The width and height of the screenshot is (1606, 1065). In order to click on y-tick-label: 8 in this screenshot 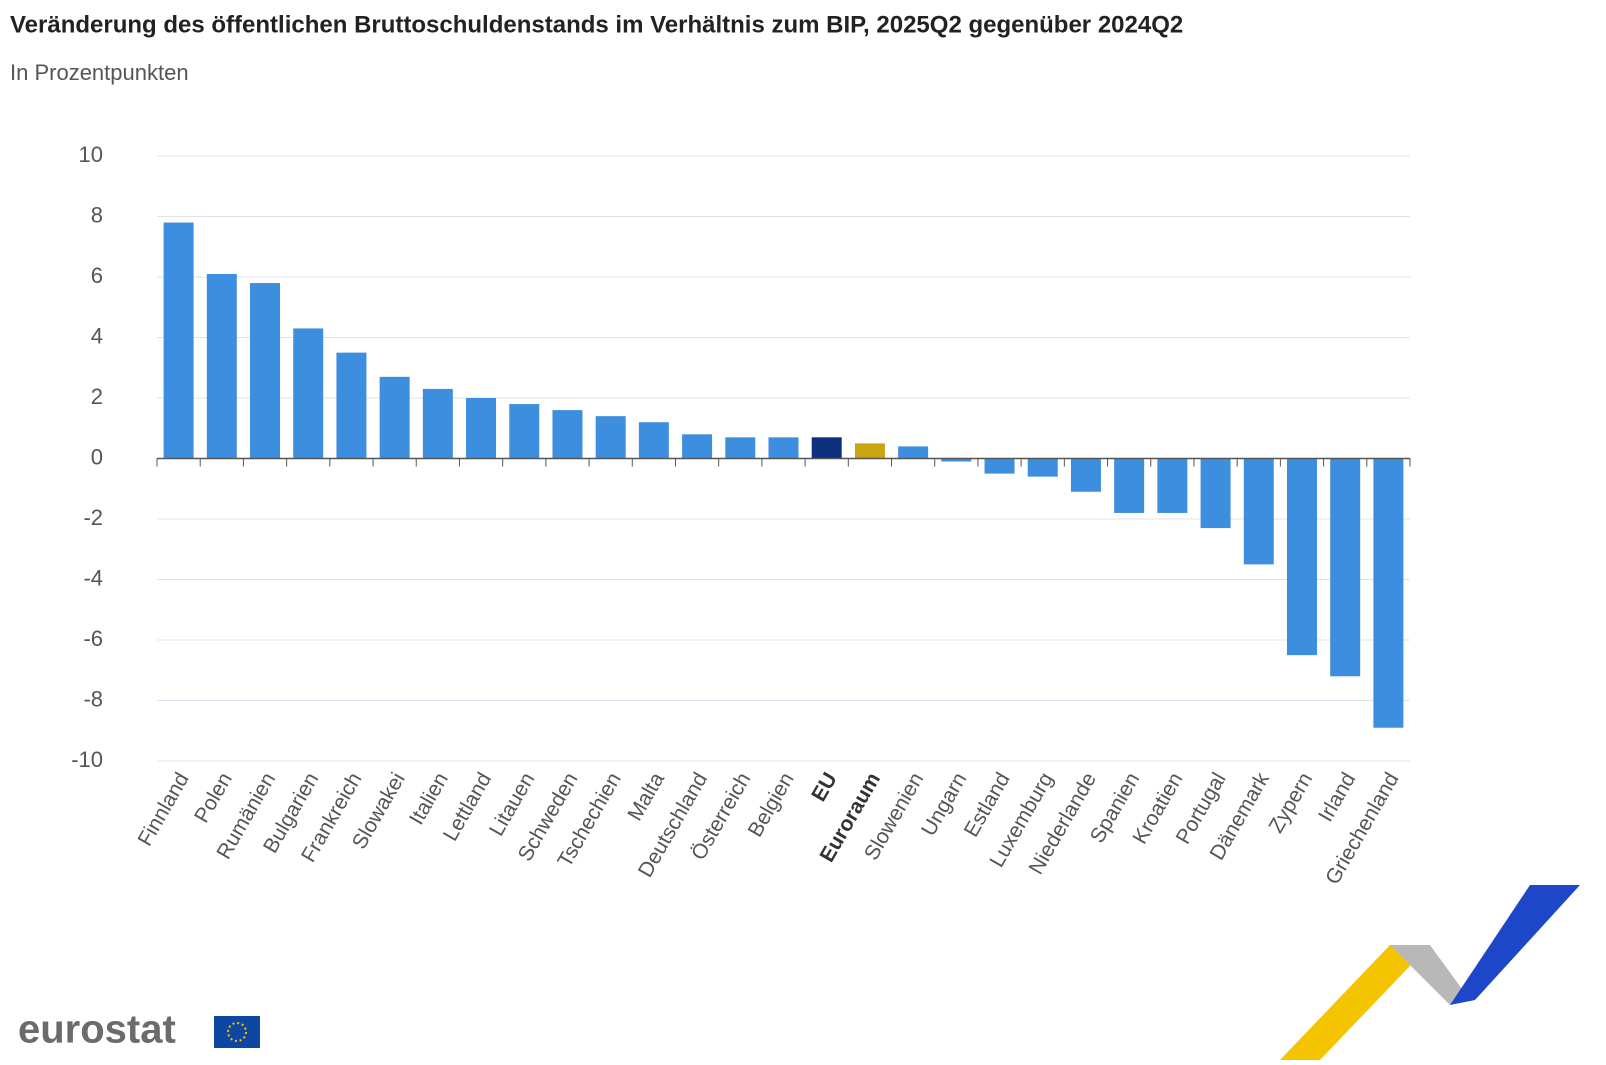, I will do `click(97, 214)`.